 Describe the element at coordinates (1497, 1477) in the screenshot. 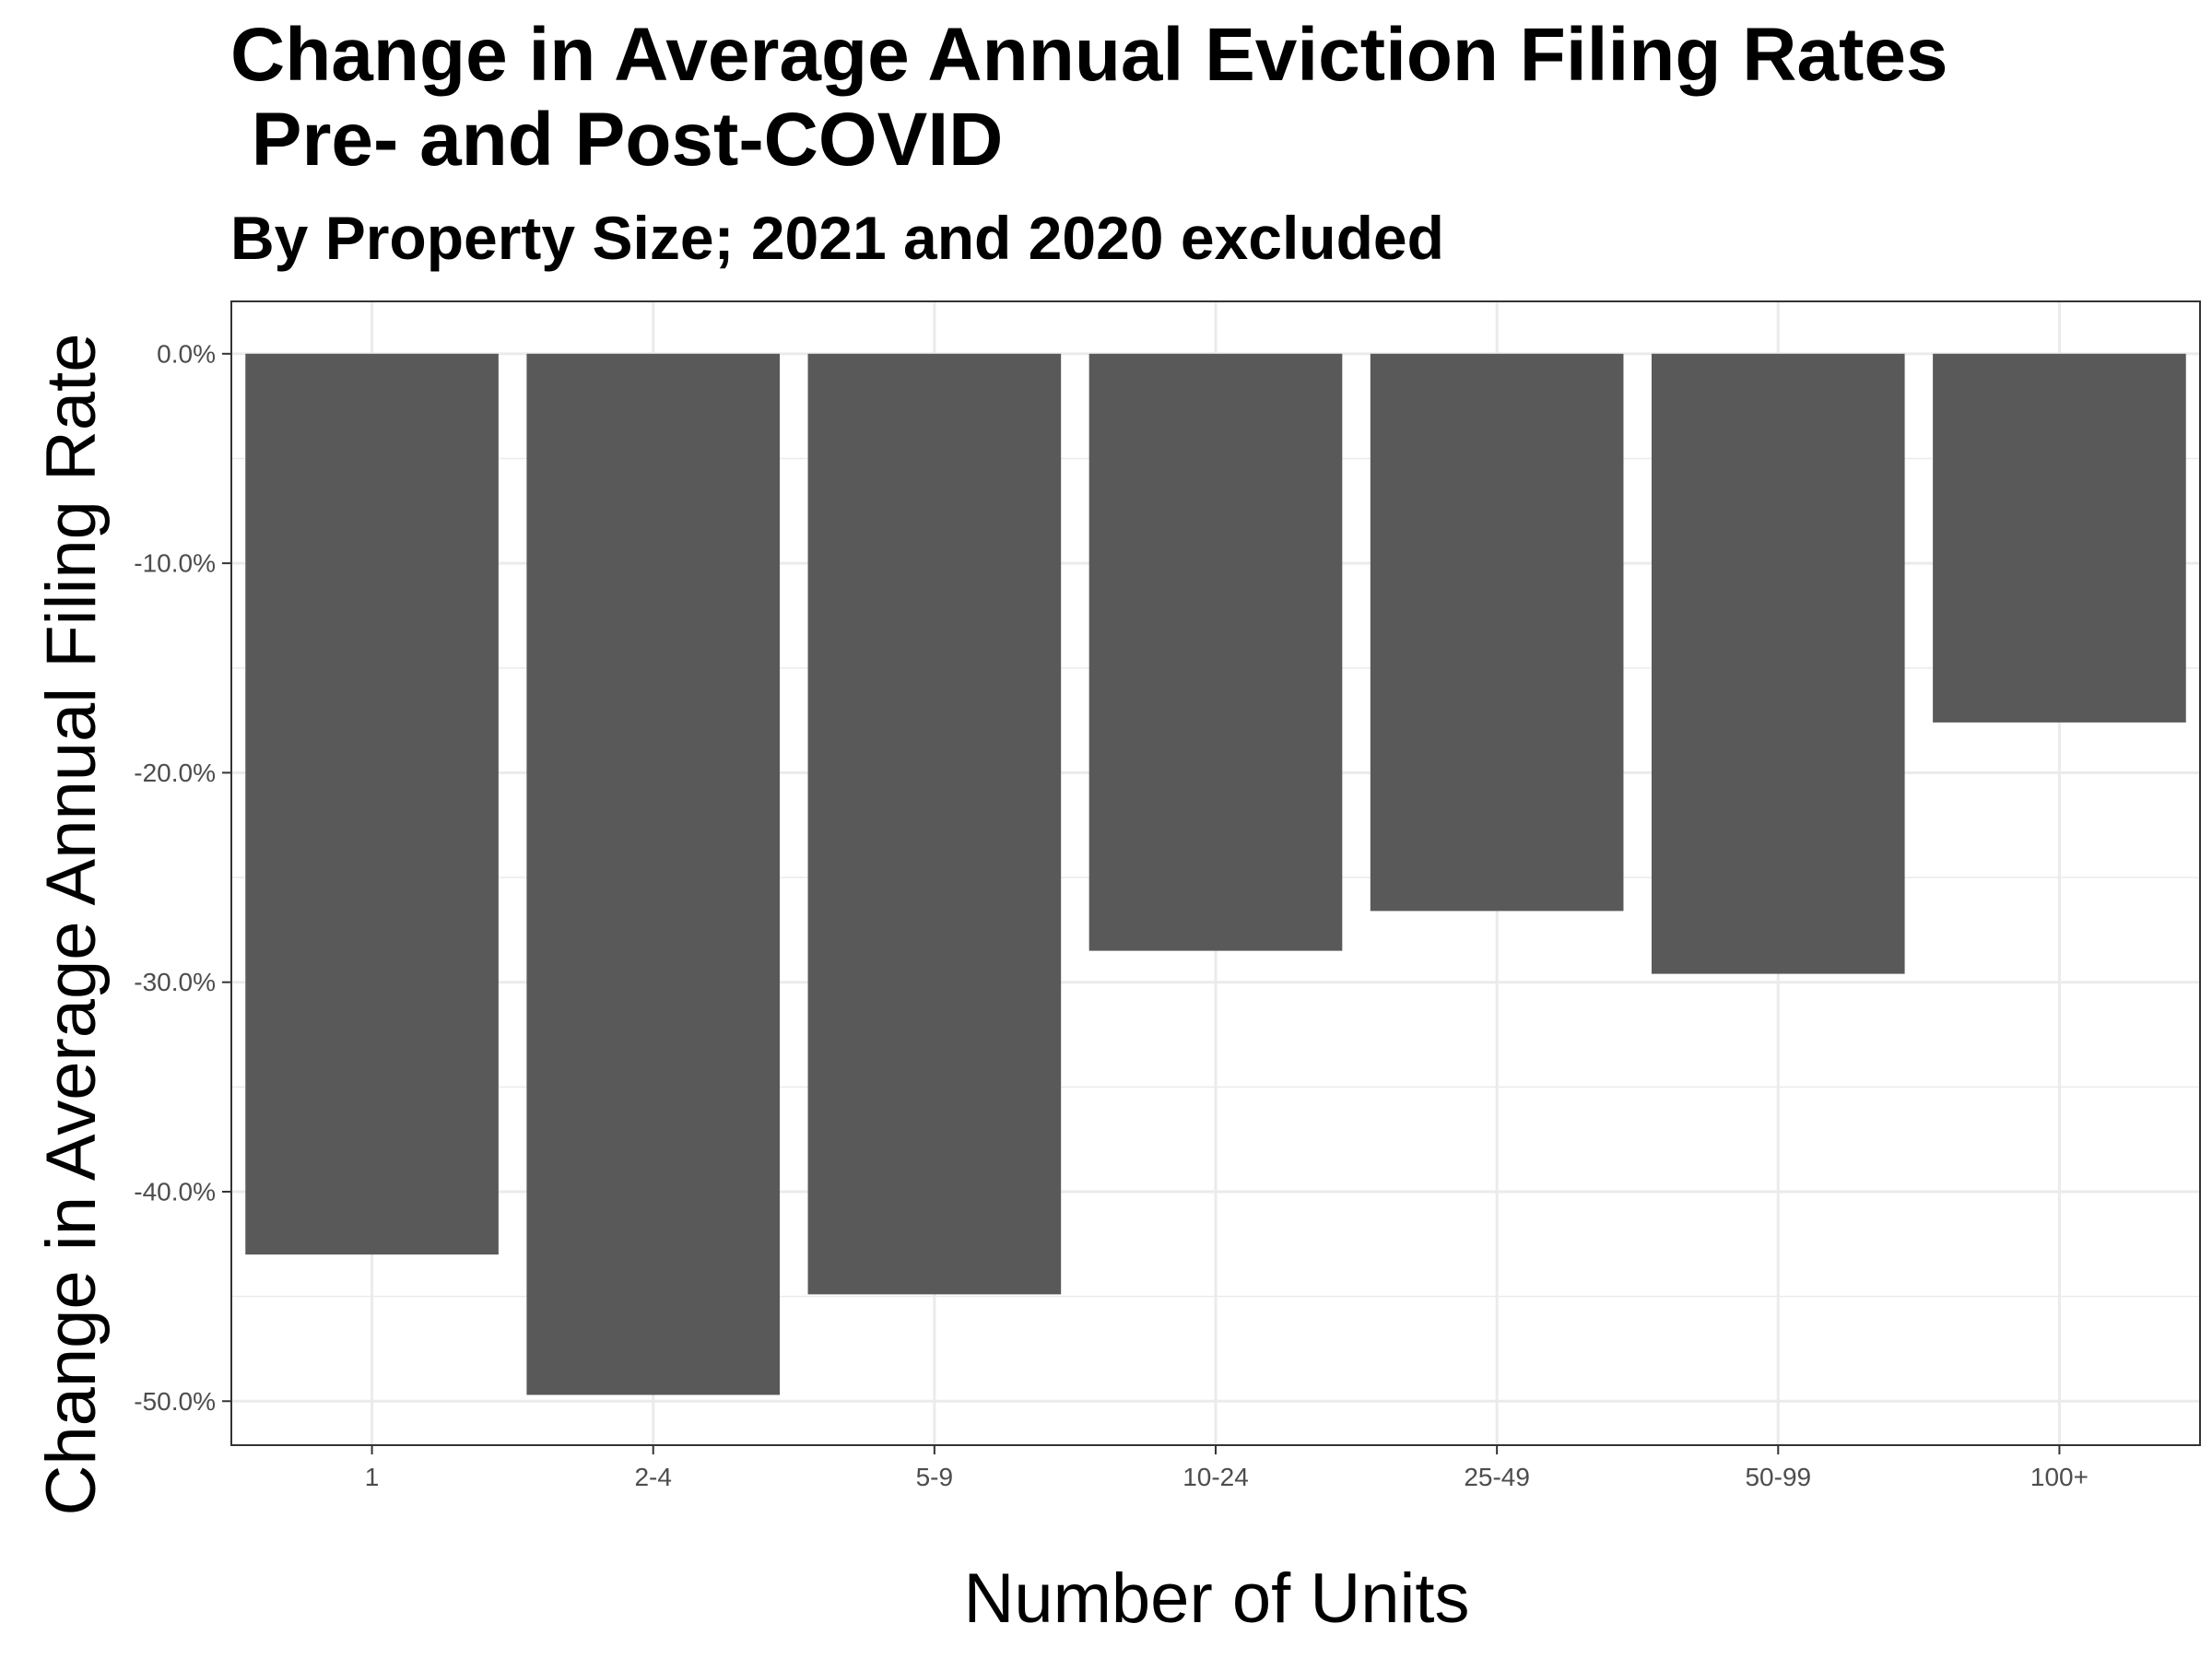

I see `x-tick-label: 25-49` at that location.